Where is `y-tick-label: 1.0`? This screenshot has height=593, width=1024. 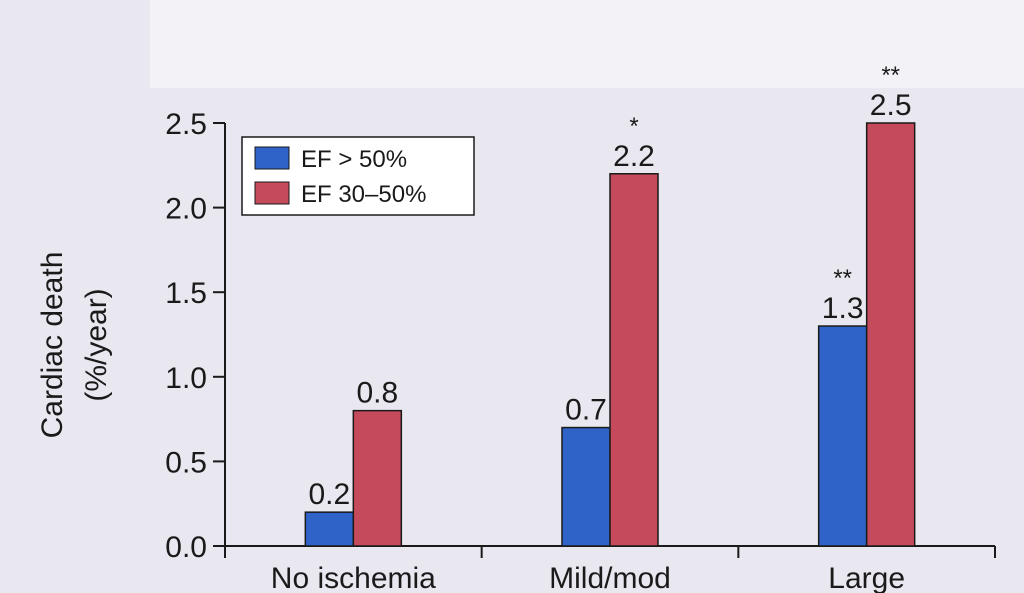
y-tick-label: 1.0 is located at coordinates (186, 378).